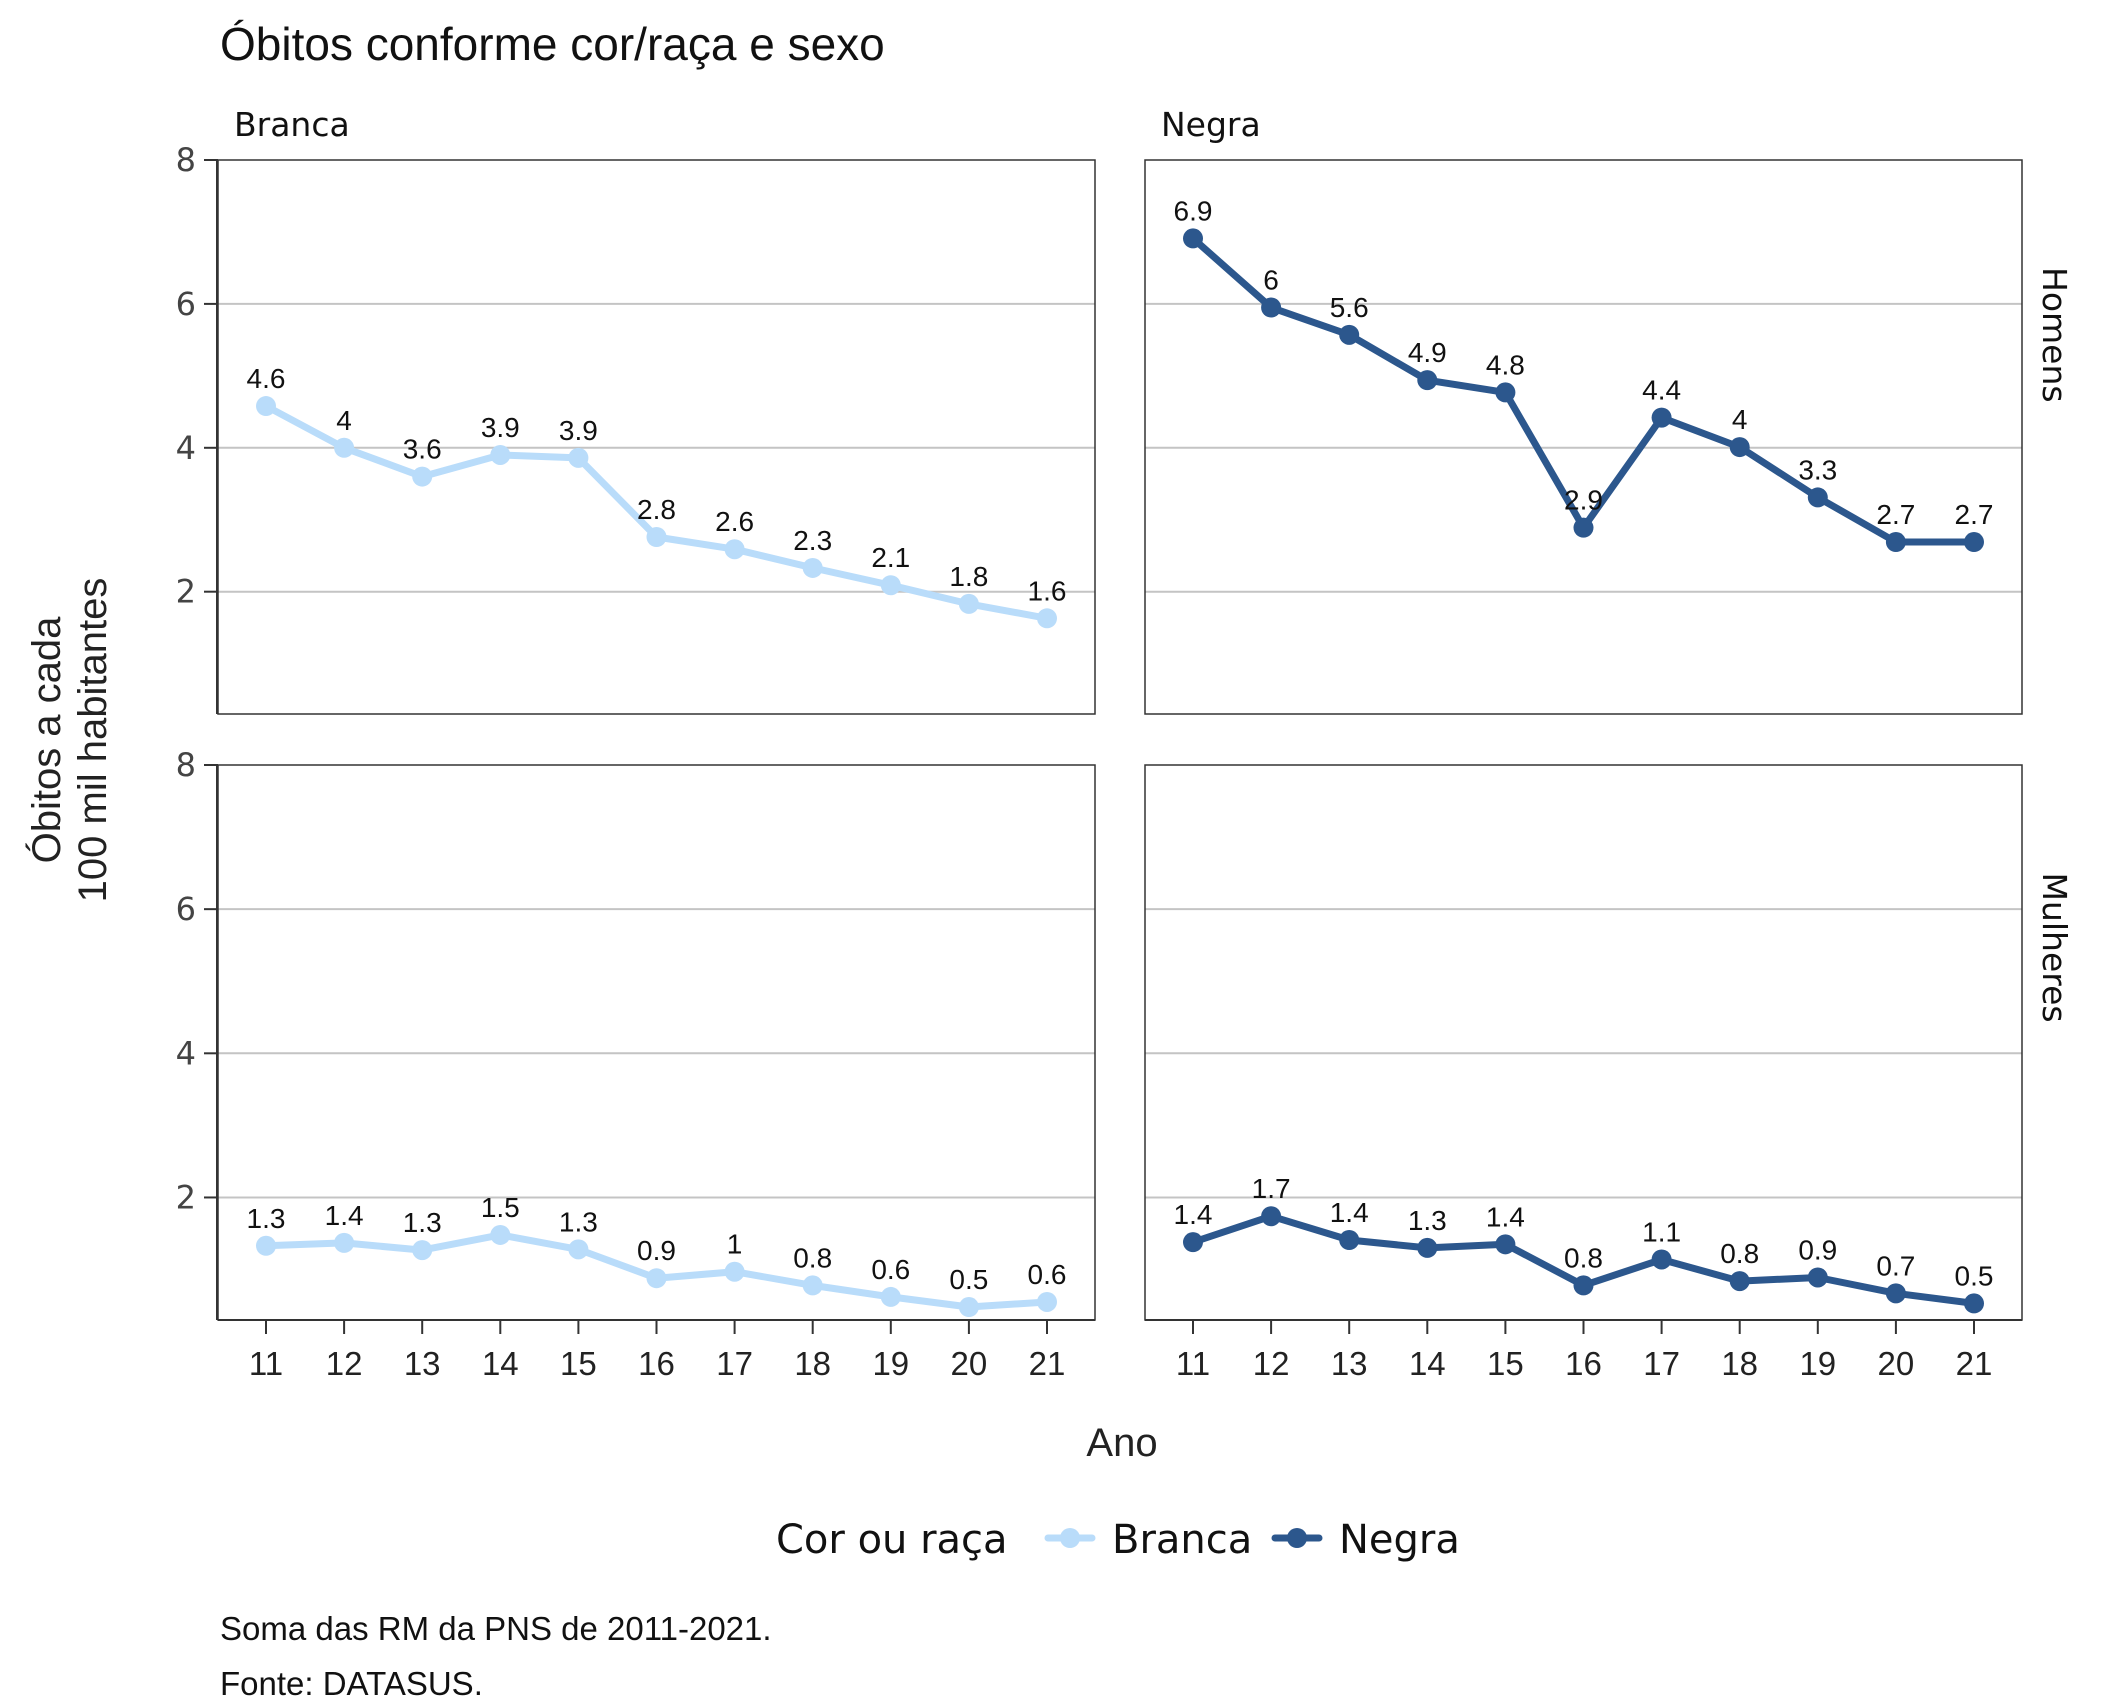  Describe the element at coordinates (1661, 1231) in the screenshot. I see `data-label-negra-mulheres-17: 1.1` at that location.